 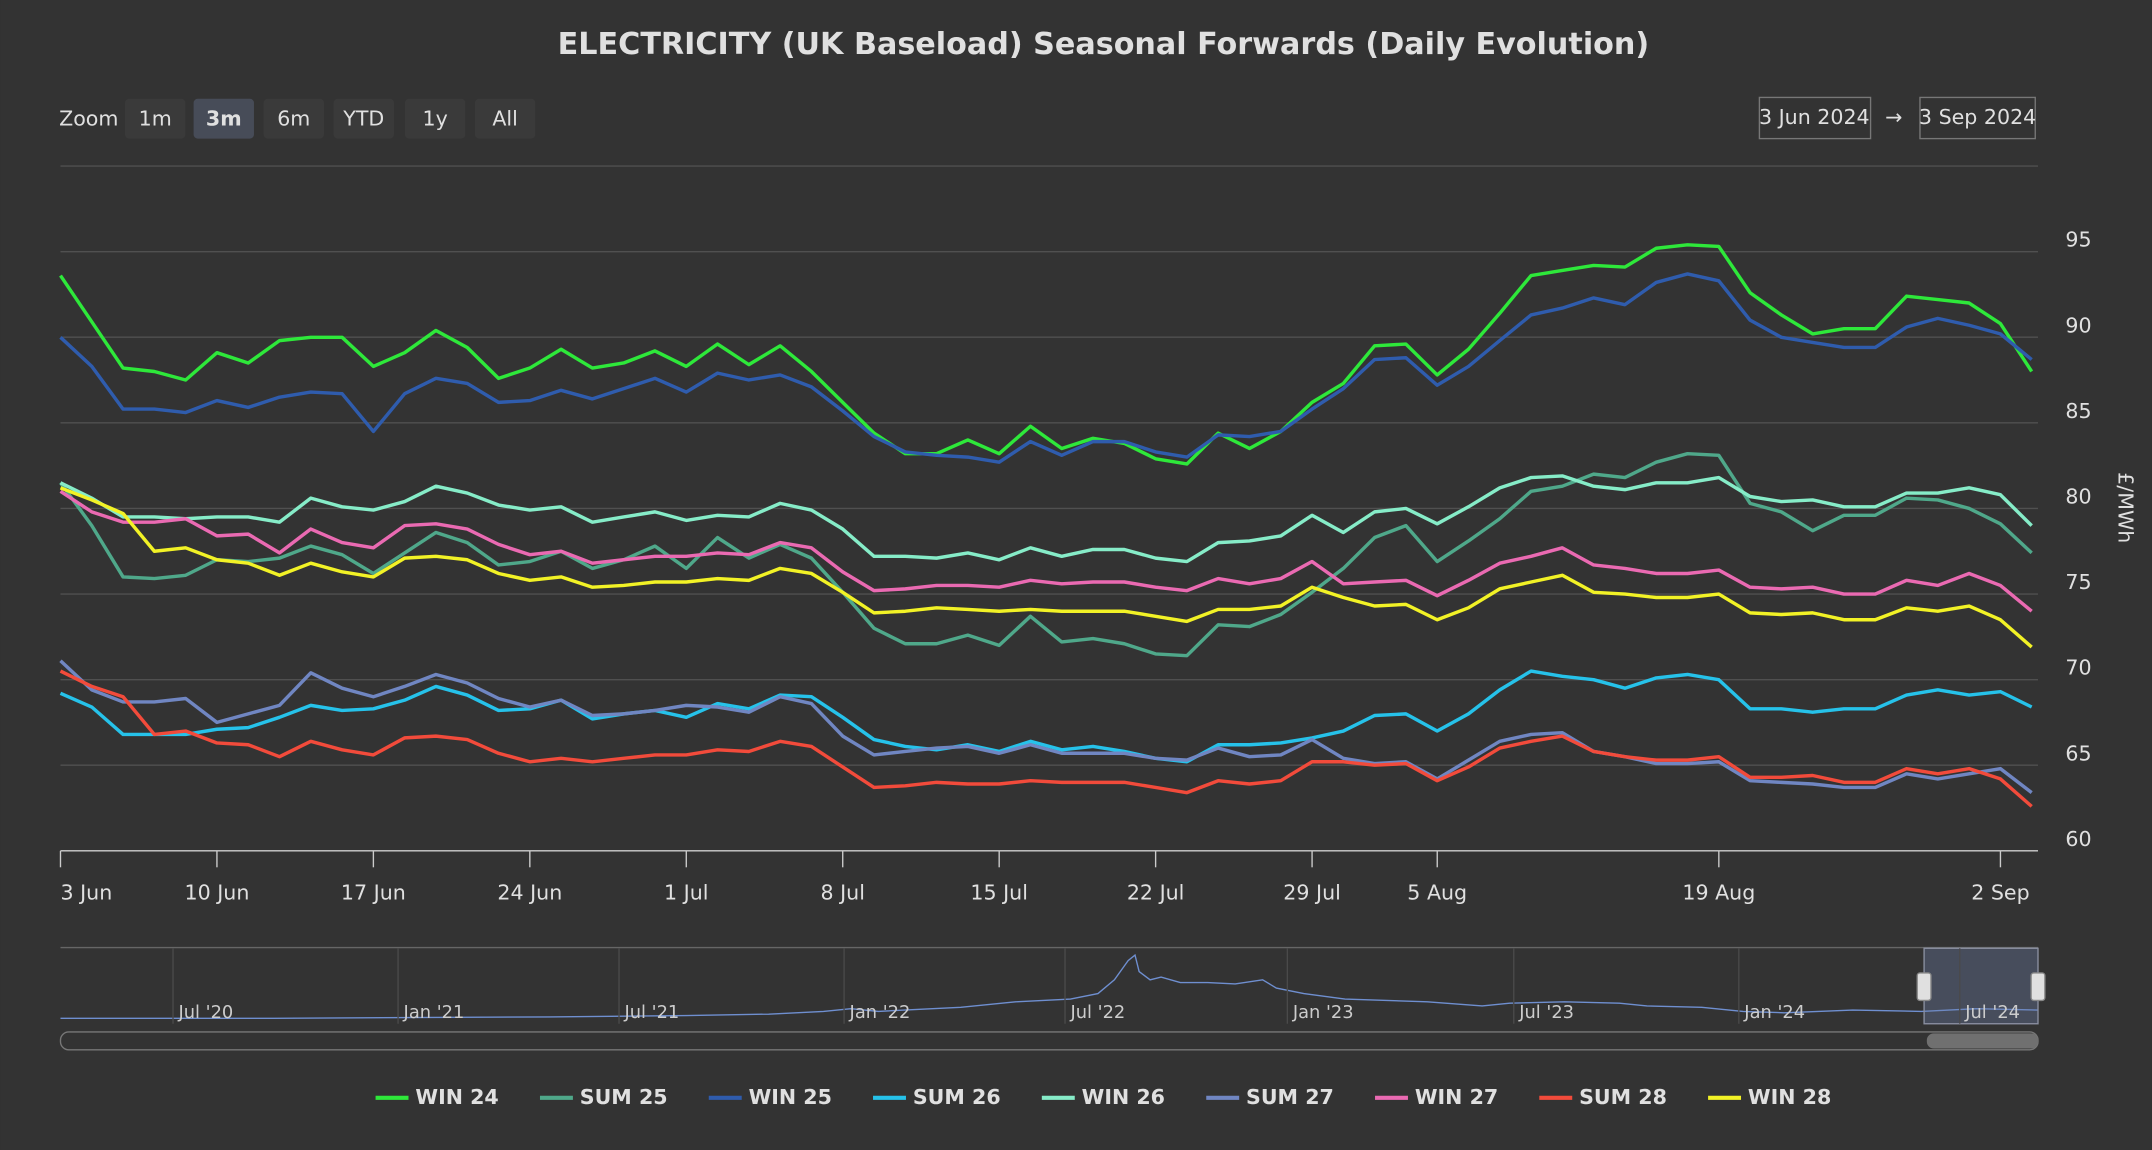 I want to click on x-tick-label: 10 Jun, so click(x=216, y=892).